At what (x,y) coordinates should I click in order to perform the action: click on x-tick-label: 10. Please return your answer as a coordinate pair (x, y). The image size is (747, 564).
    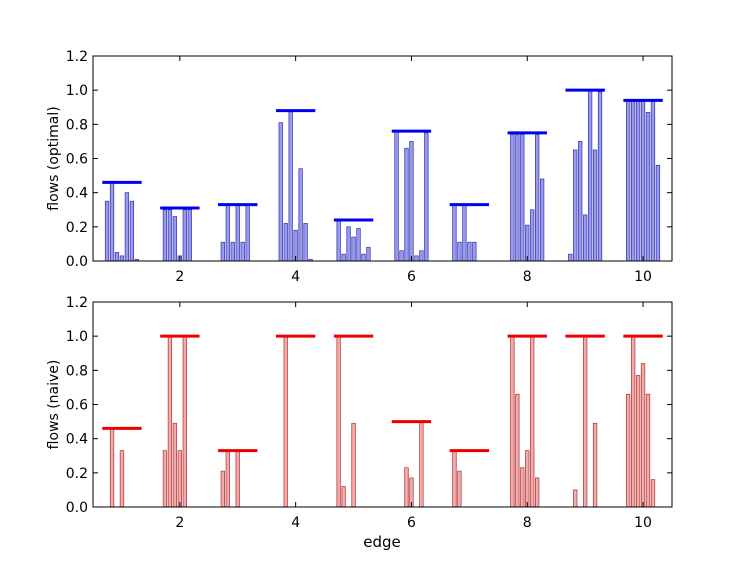
    Looking at the image, I should click on (643, 277).